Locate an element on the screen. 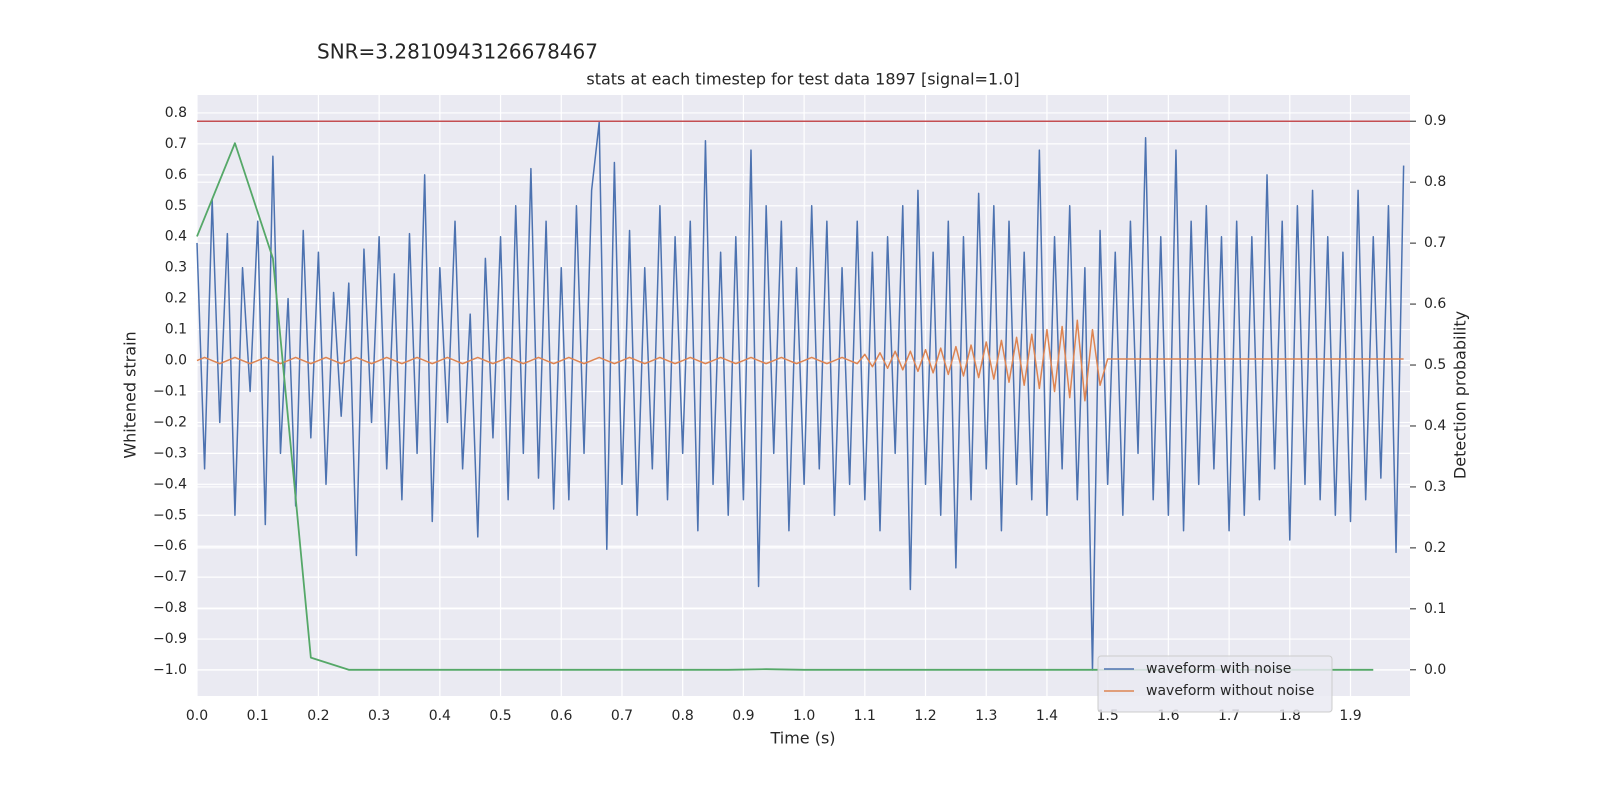  y2-tick-label: 0.1 is located at coordinates (1435, 609).